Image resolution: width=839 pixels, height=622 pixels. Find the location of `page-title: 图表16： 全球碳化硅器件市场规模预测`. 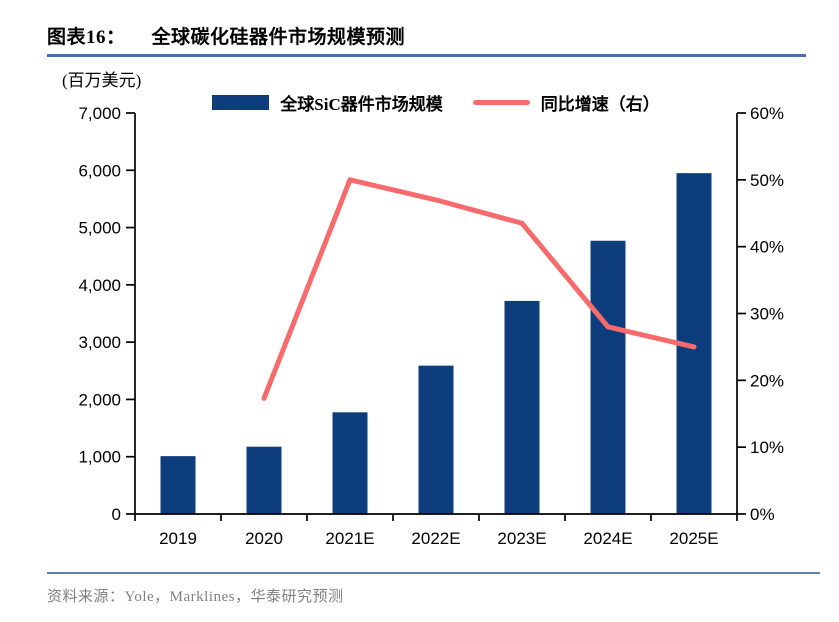

page-title: 图表16： 全球碳化硅器件市场规模预测 is located at coordinates (226, 35).